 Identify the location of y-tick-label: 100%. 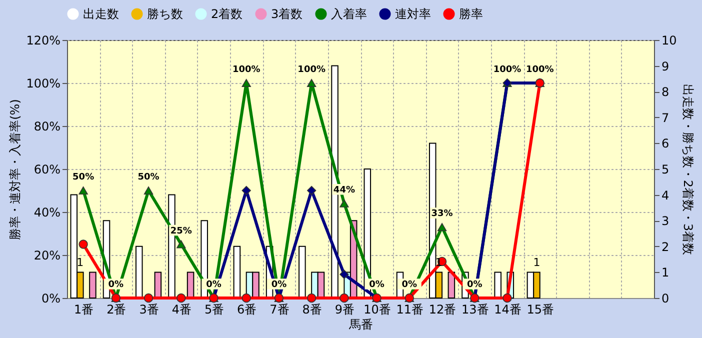
(43, 83).